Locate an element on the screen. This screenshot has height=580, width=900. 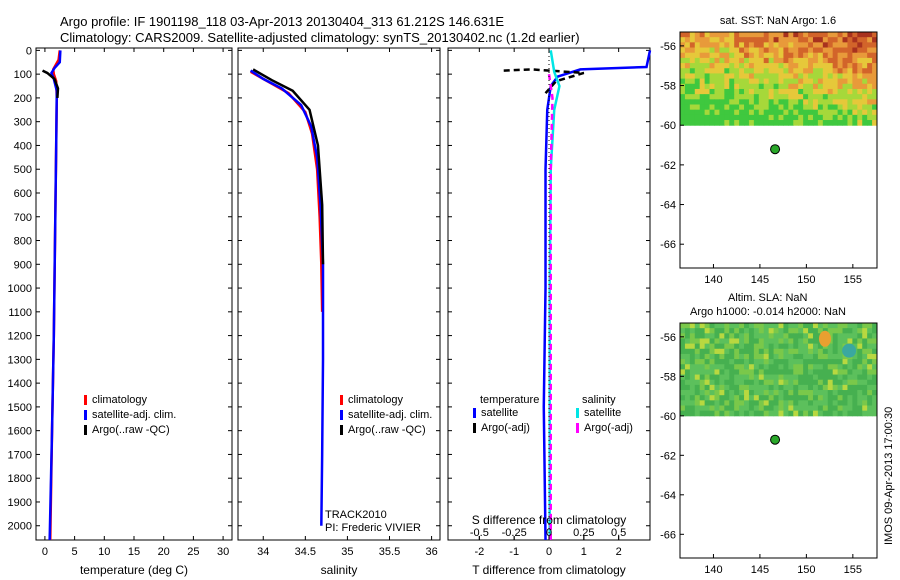
sst-map-title: sat. SST: NaN Argo: 1.6 is located at coordinates (778, 21).